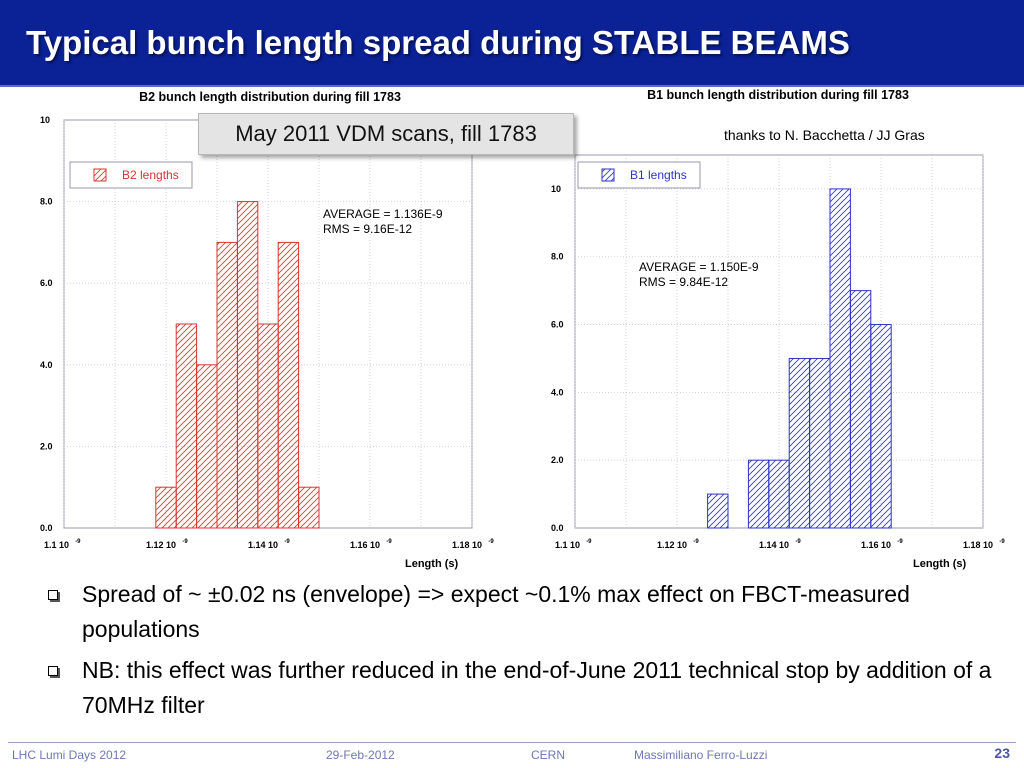 The height and width of the screenshot is (768, 1024). What do you see at coordinates (1002, 753) in the screenshot?
I see `page-number: 23` at bounding box center [1002, 753].